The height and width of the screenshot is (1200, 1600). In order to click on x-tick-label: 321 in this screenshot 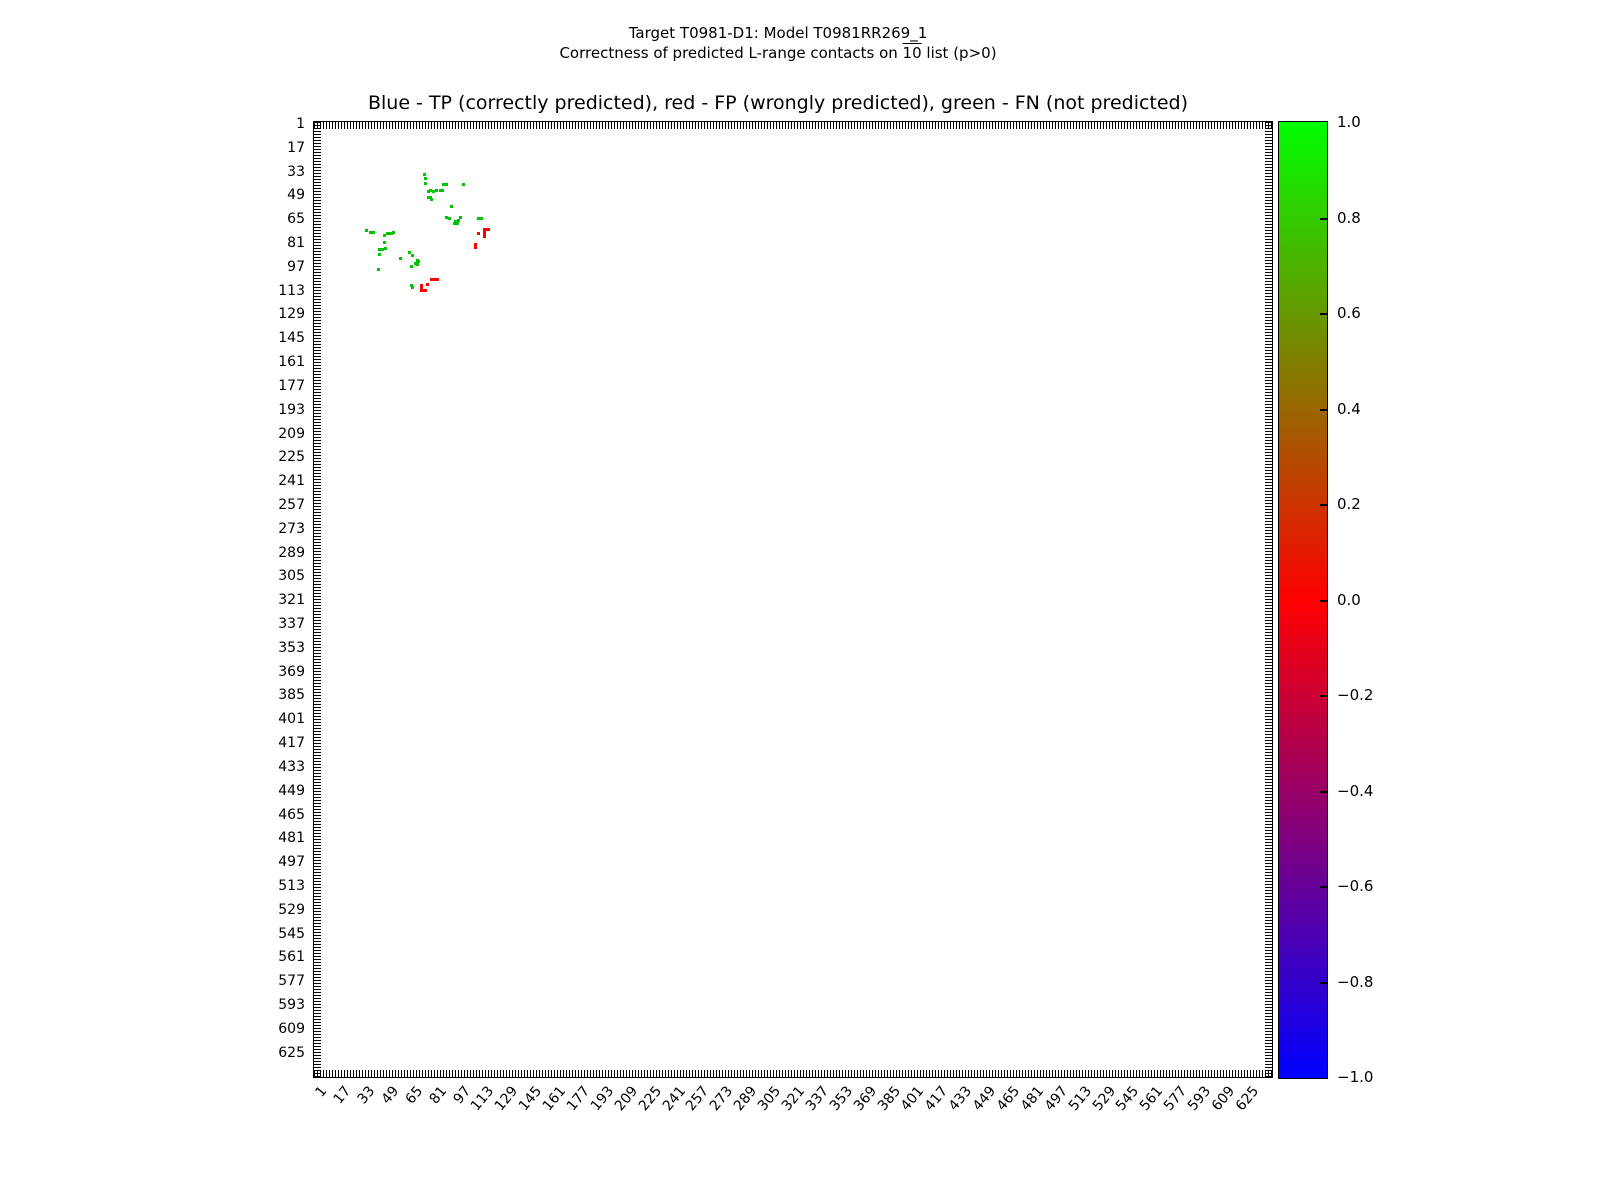, I will do `click(793, 1099)`.